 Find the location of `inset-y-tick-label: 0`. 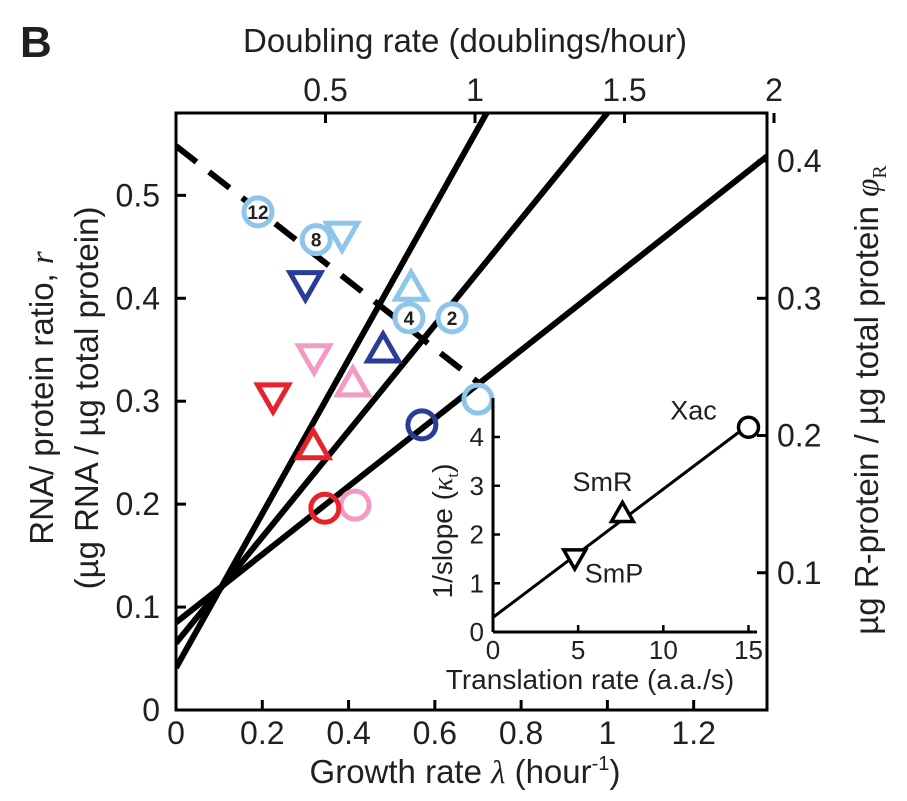

inset-y-tick-label: 0 is located at coordinates (477, 632).